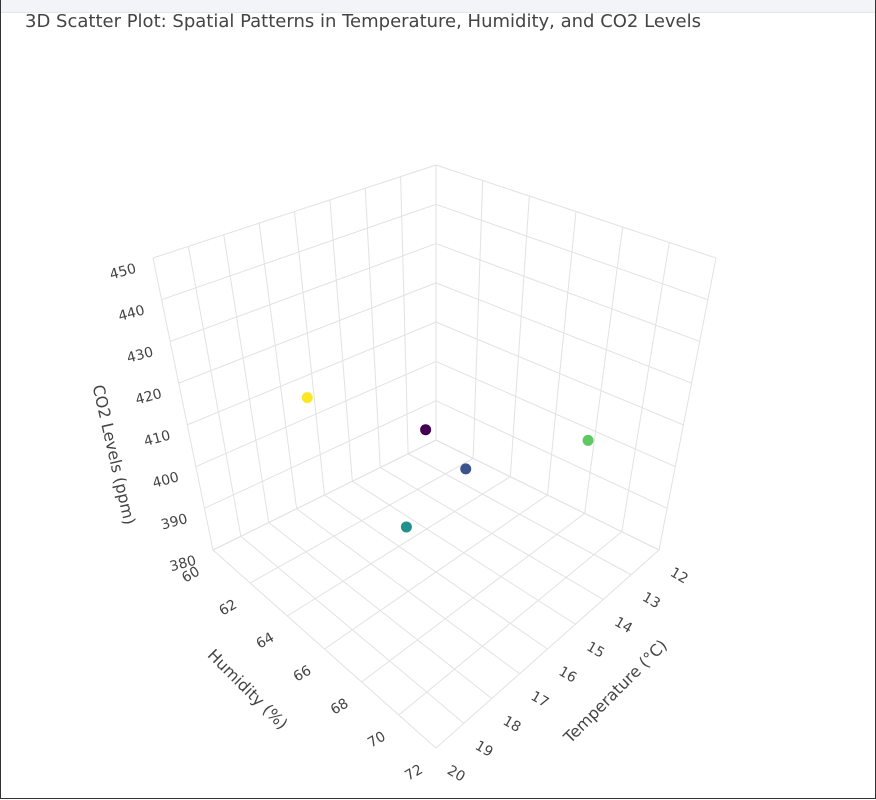 The width and height of the screenshot is (876, 800). I want to click on y-tick-label: 64, so click(266, 641).